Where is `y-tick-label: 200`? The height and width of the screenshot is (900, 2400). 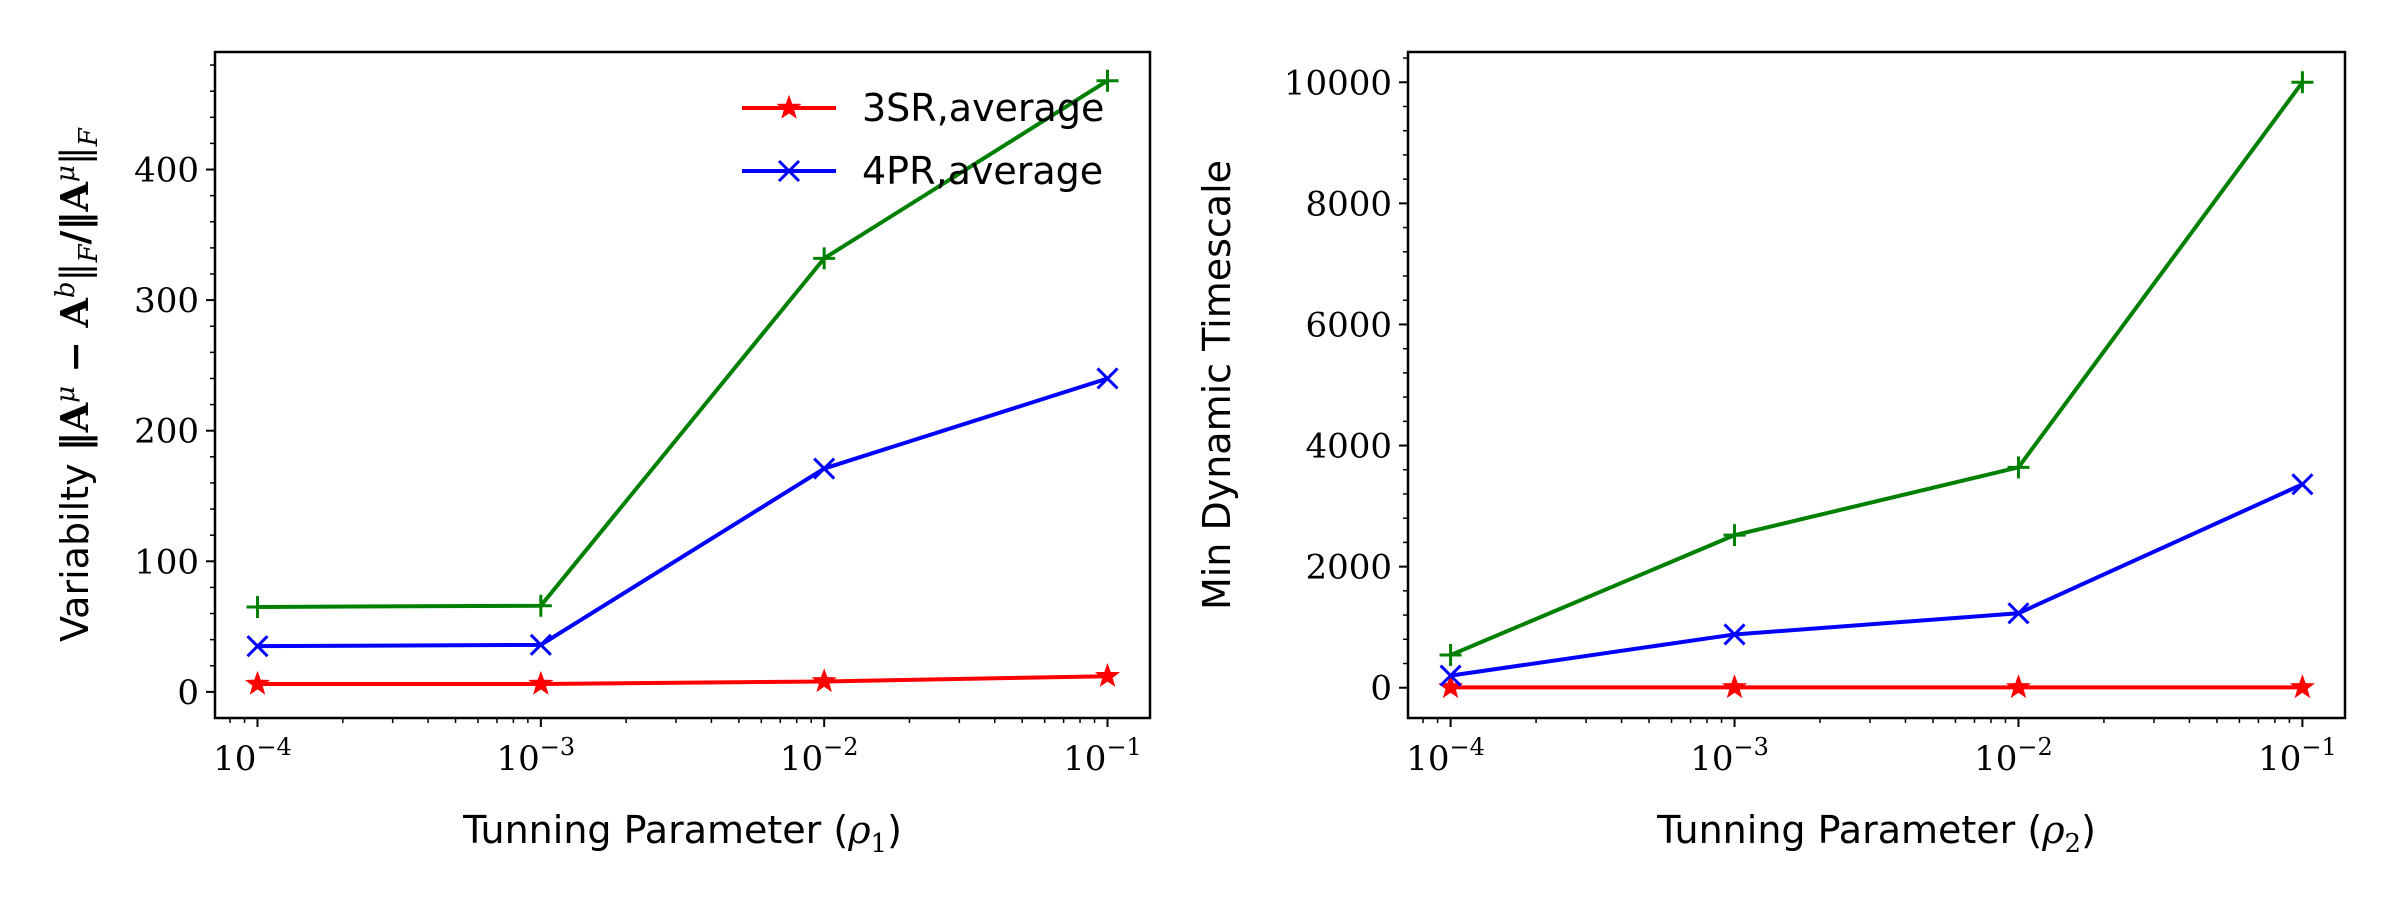 y-tick-label: 200 is located at coordinates (166, 432).